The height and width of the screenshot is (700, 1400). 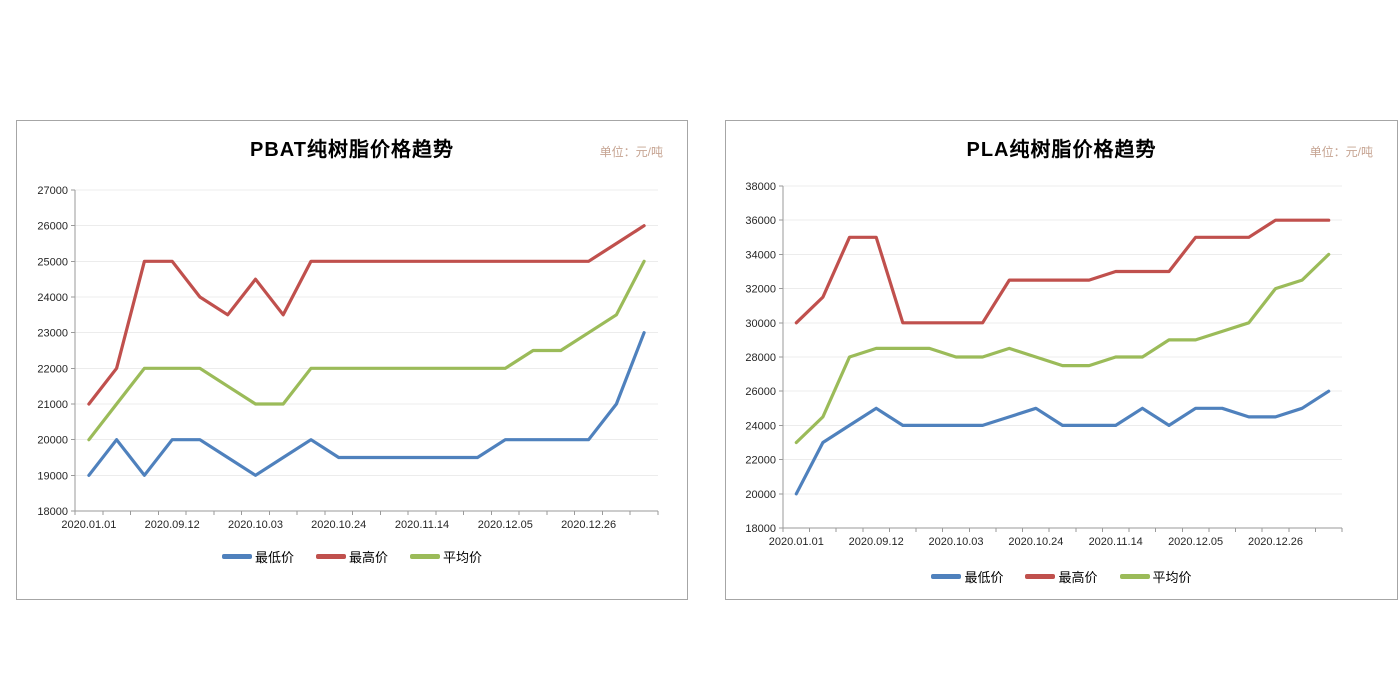 I want to click on svg-text: 36000, so click(x=760, y=221).